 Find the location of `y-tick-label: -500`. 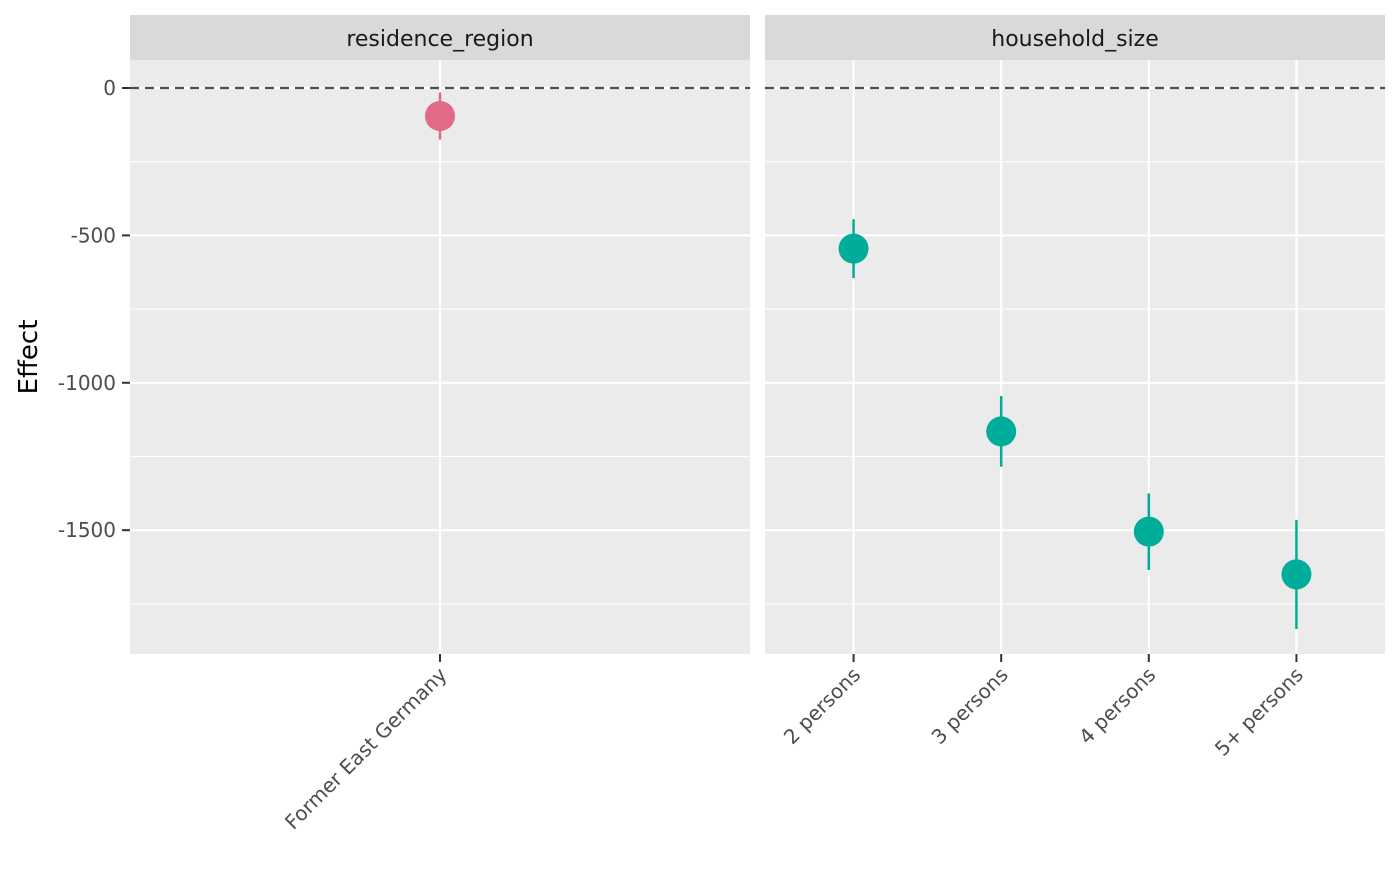

y-tick-label: -500 is located at coordinates (93, 235).